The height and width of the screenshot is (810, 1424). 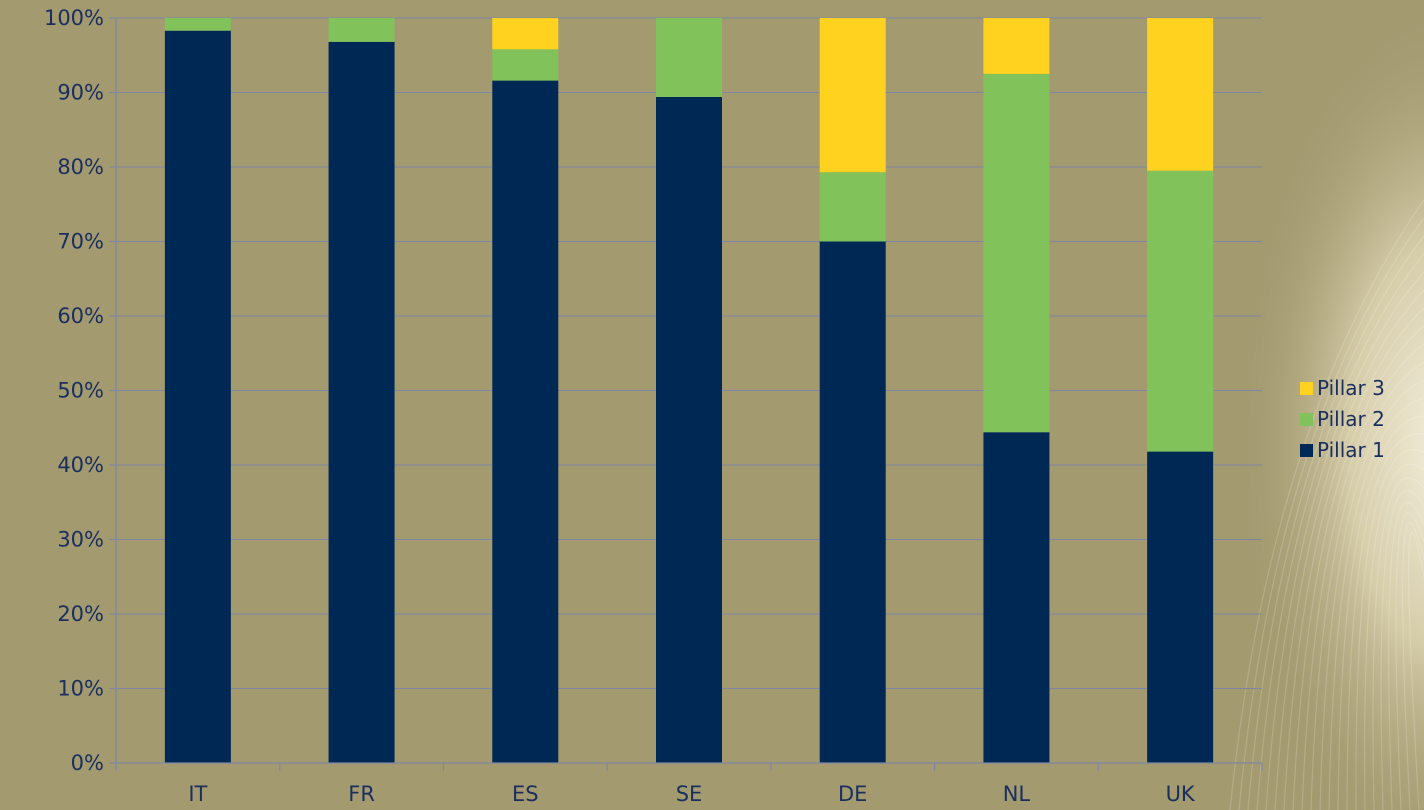 I want to click on y-tick-label: 60%, so click(x=80, y=316).